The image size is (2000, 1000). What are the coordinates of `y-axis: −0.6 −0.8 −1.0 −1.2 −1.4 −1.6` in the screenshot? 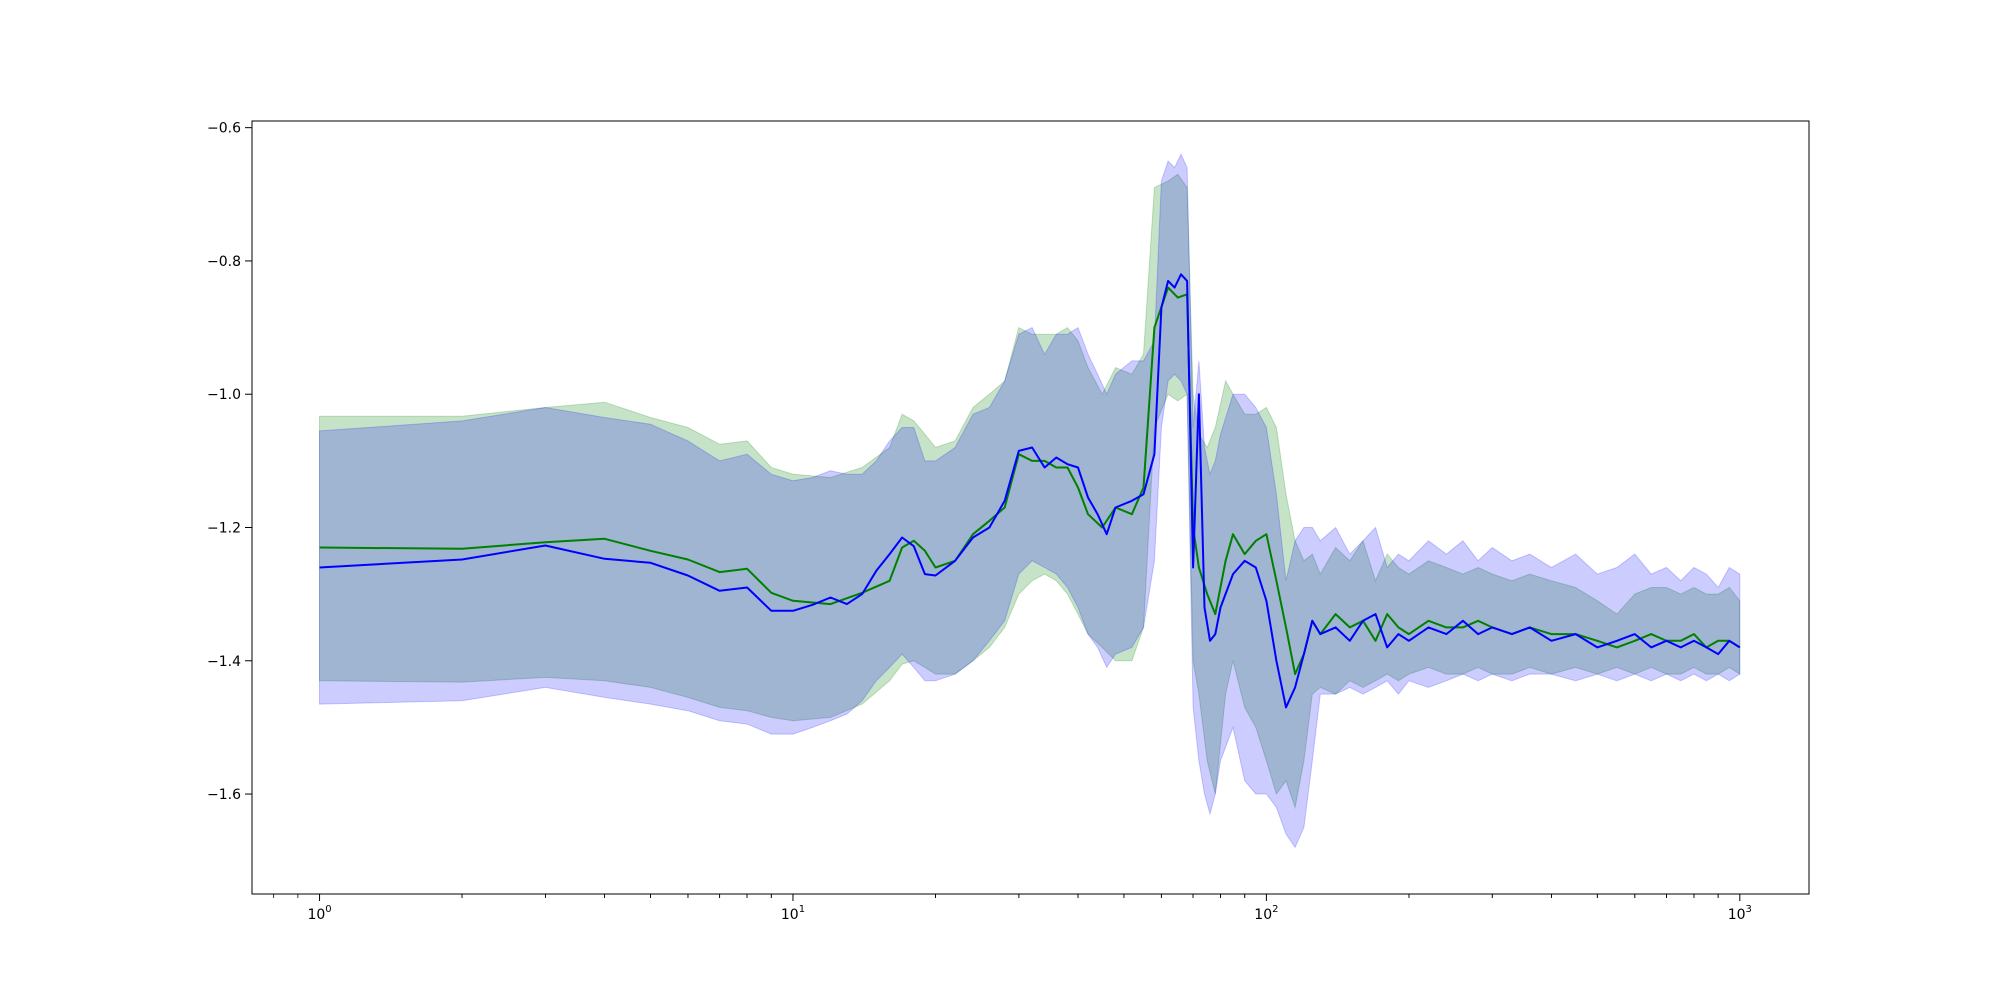 It's located at (229, 462).